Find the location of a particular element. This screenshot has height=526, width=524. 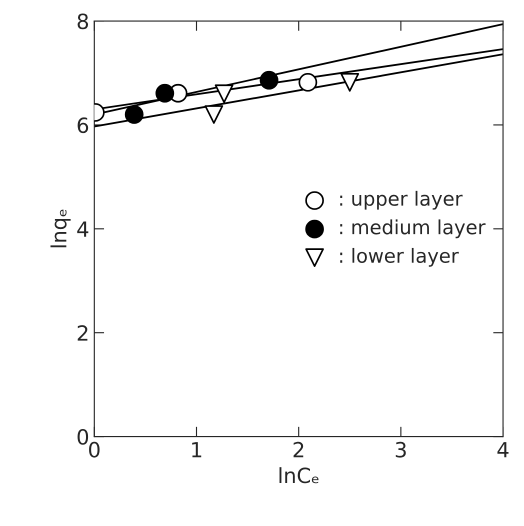

x-tick-label: 2 is located at coordinates (299, 450).